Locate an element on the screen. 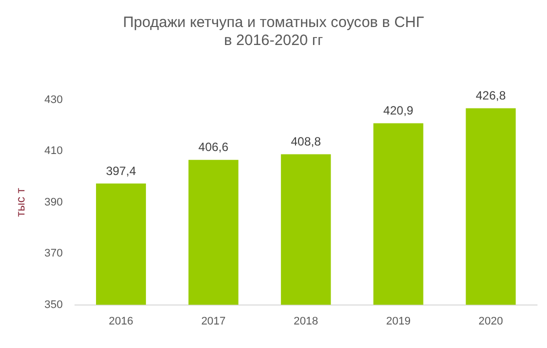  data-label: 420,9 is located at coordinates (398, 111).